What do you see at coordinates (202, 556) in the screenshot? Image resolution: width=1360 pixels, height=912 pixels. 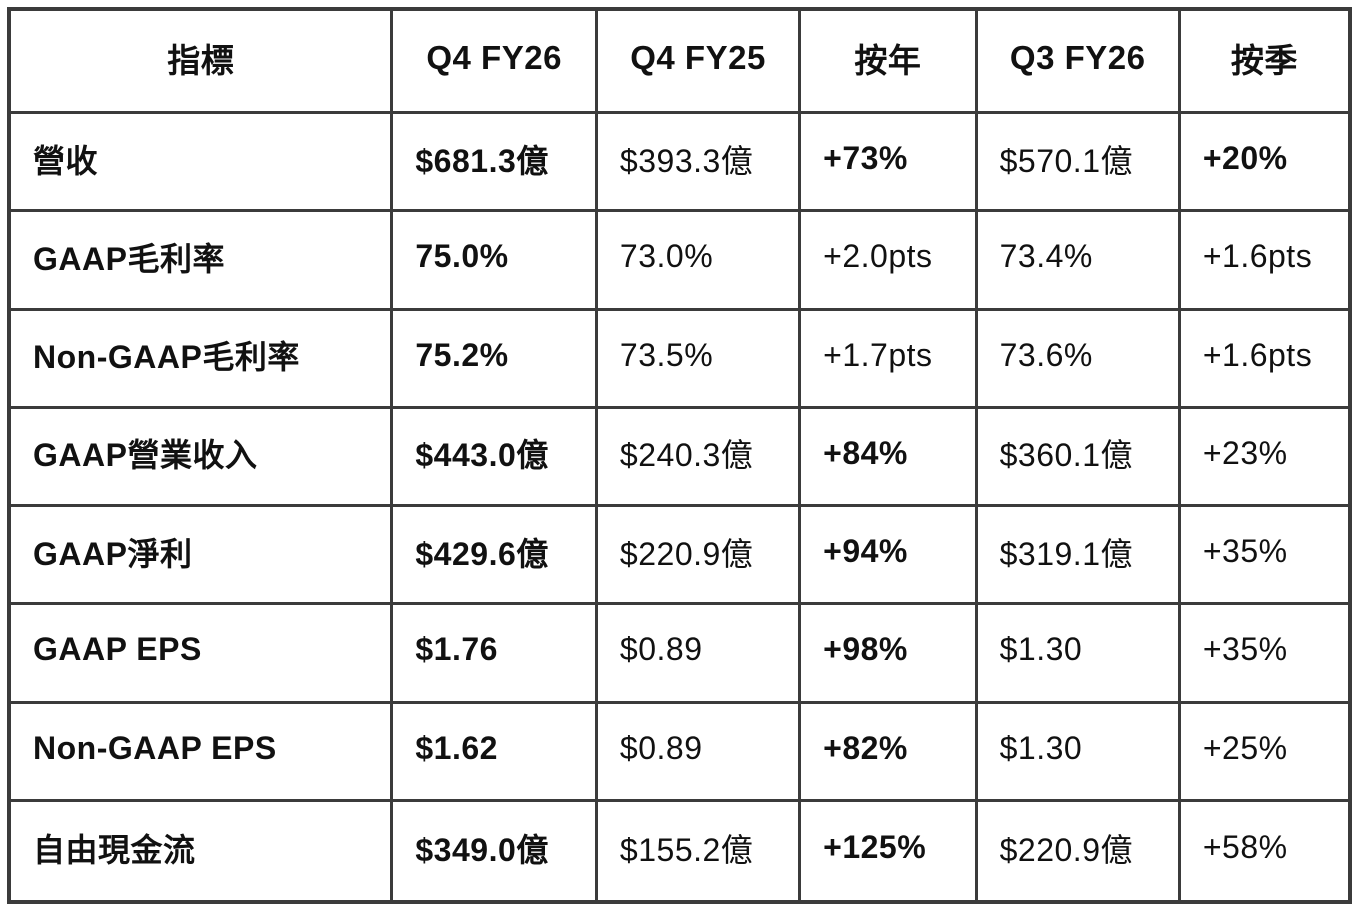 I see `row-gaap-netincome-metric: GAAP淨利` at bounding box center [202, 556].